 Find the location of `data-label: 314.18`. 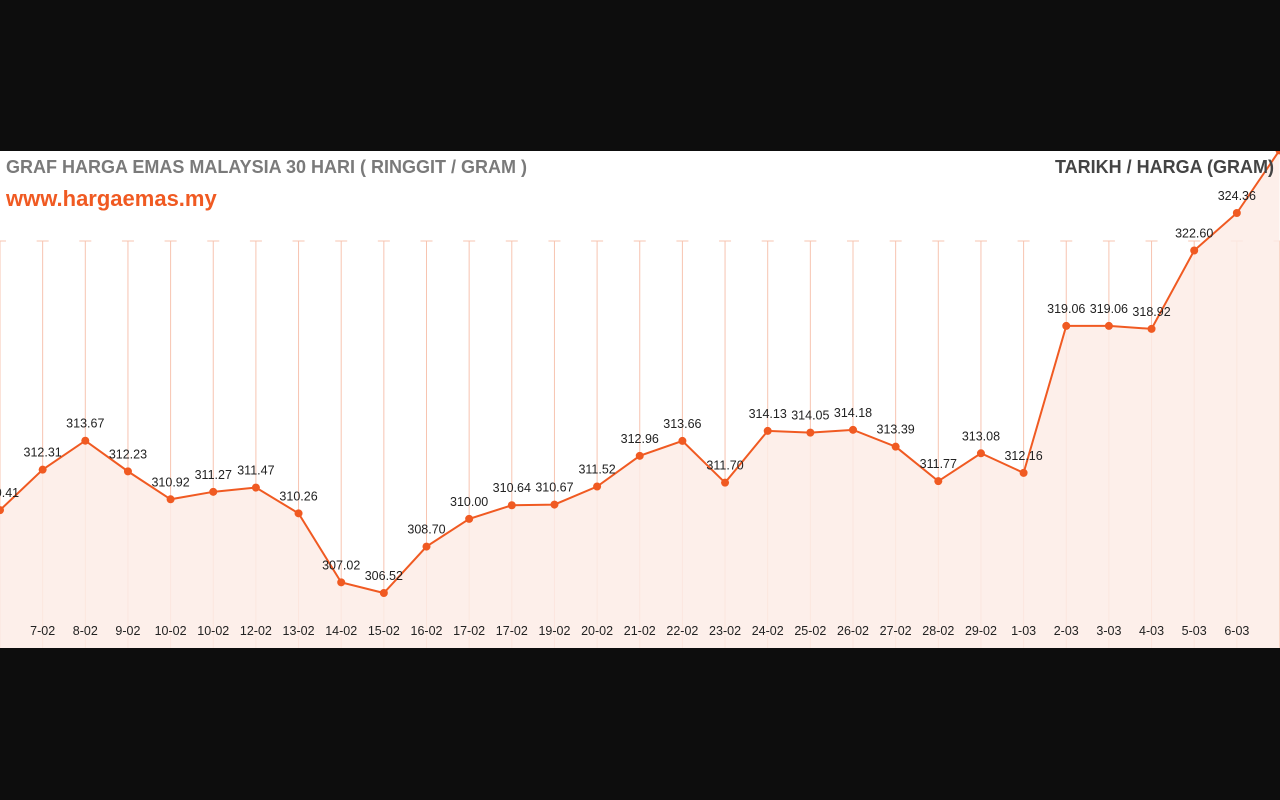

data-label: 314.18 is located at coordinates (853, 413).